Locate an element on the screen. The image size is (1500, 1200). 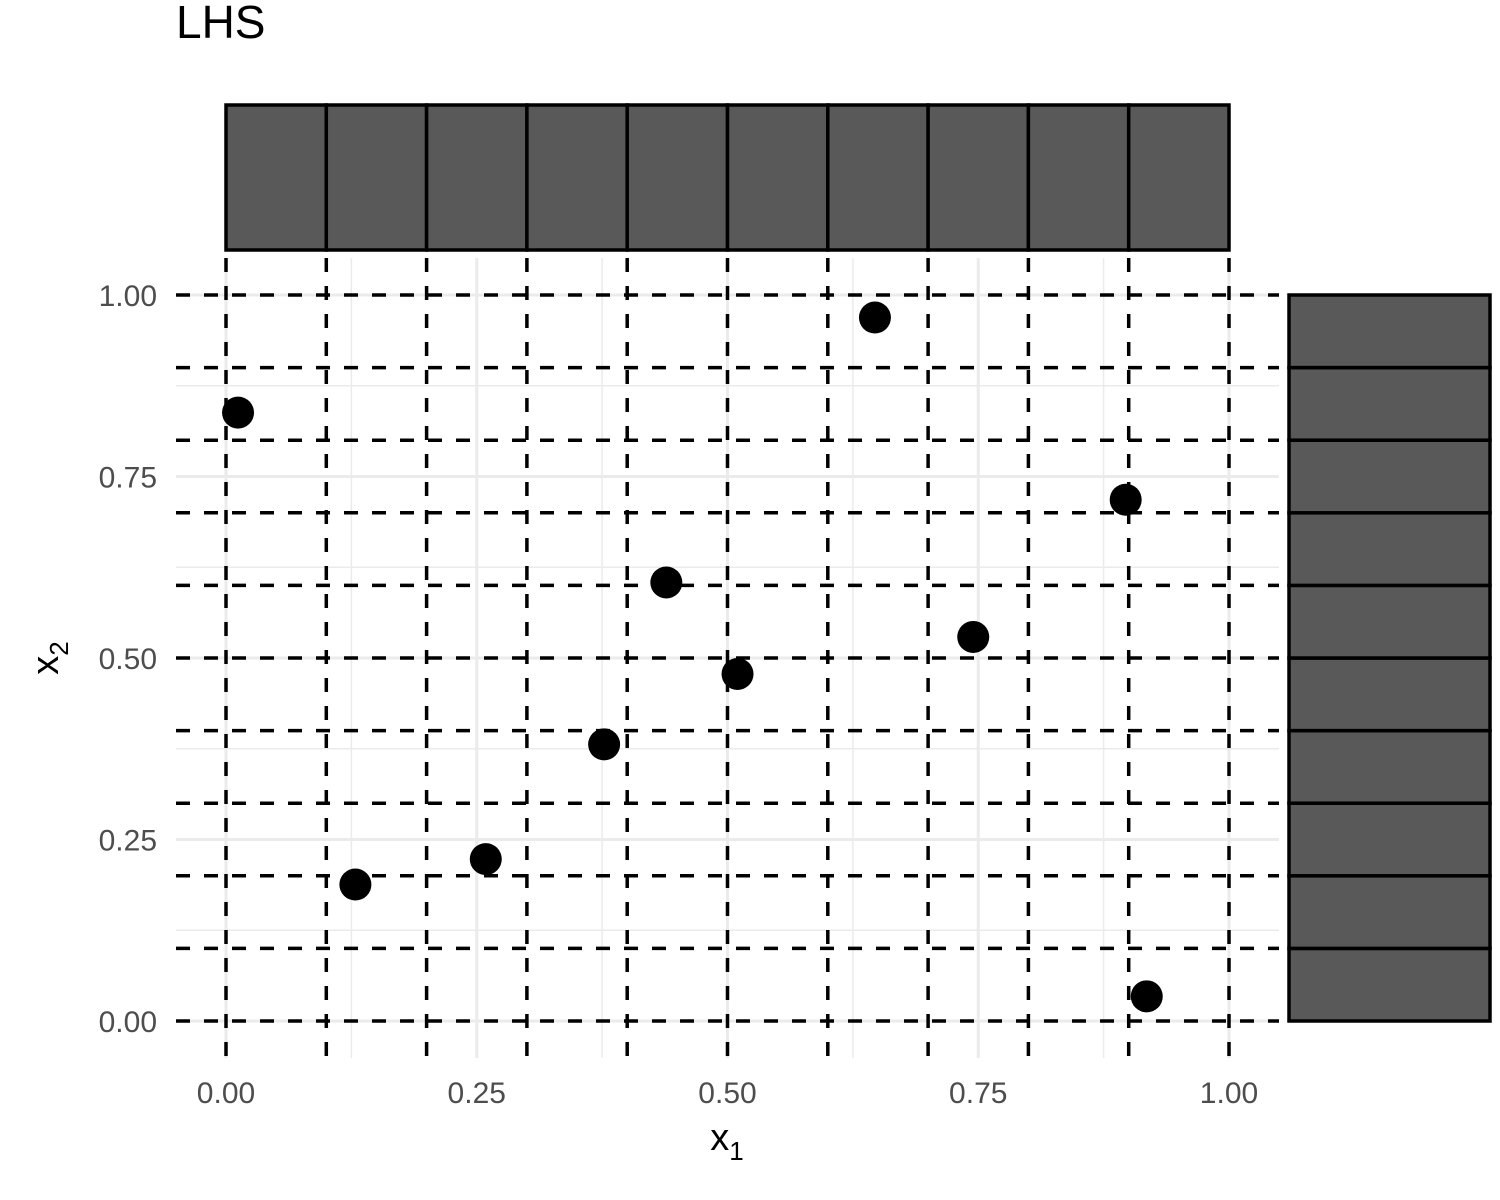
y-axis-label: x2 is located at coordinates (49, 657).